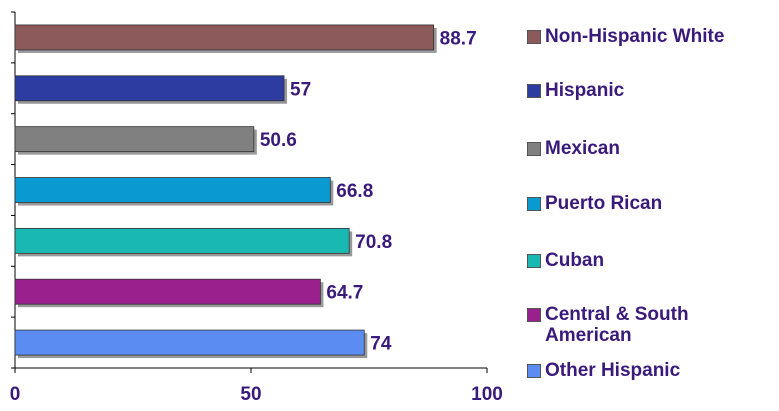  I want to click on legend-item: Puerto Rican, so click(634, 203).